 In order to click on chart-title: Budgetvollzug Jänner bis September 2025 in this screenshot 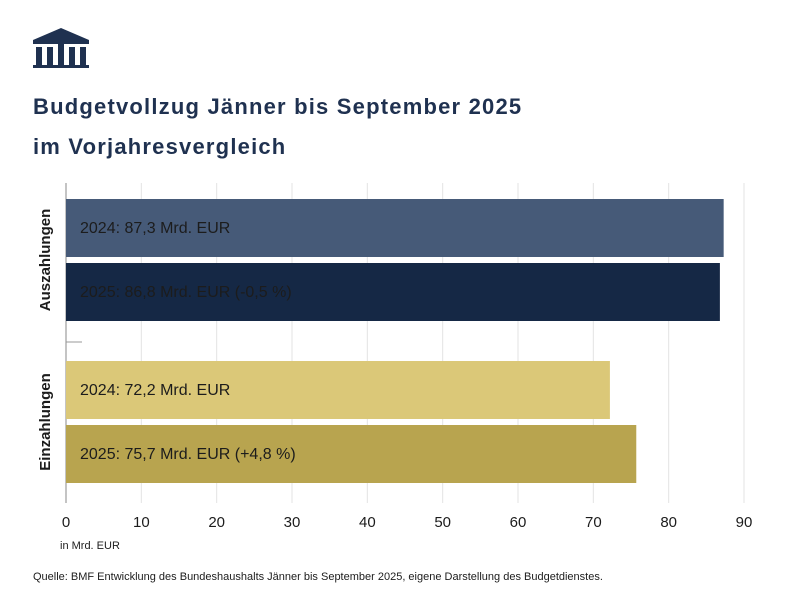, I will do `click(277, 106)`.